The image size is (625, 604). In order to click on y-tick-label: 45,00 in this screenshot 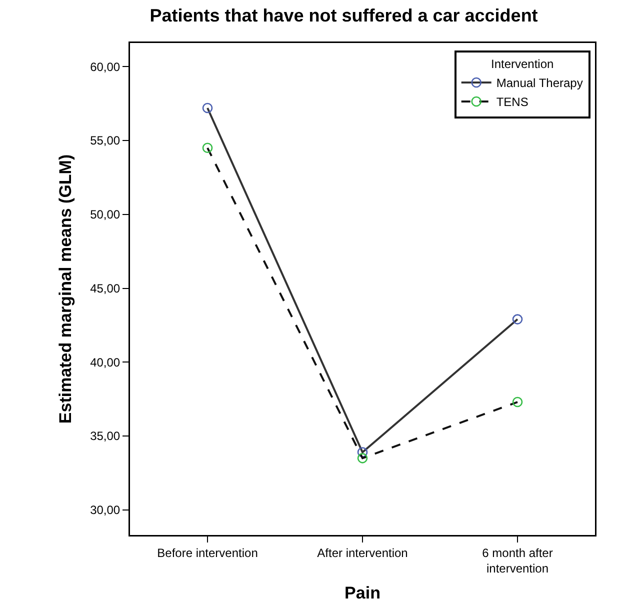, I will do `click(105, 288)`.